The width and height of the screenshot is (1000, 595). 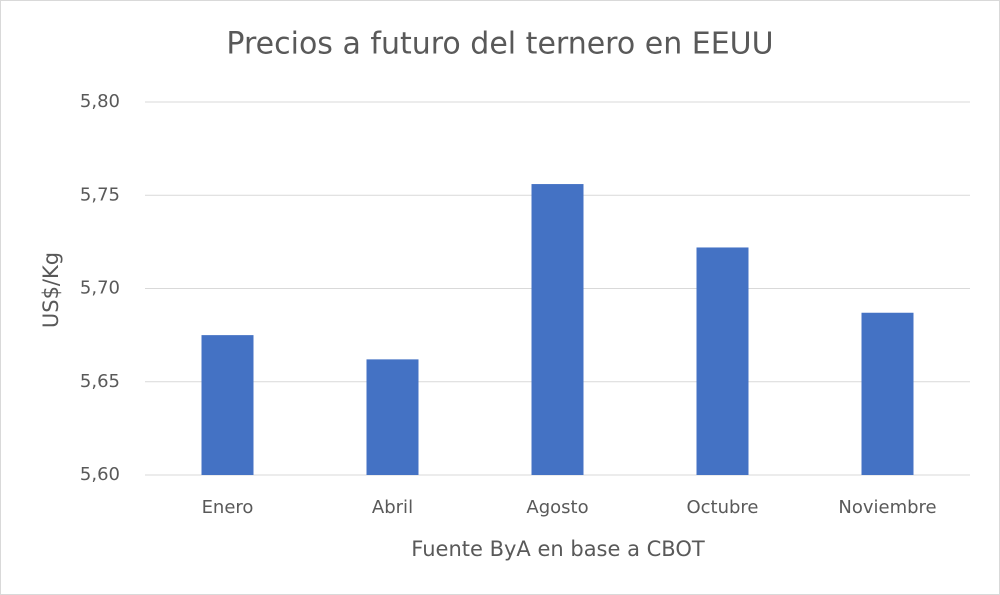 What do you see at coordinates (100, 288) in the screenshot?
I see `y-tick-label: 5,70` at bounding box center [100, 288].